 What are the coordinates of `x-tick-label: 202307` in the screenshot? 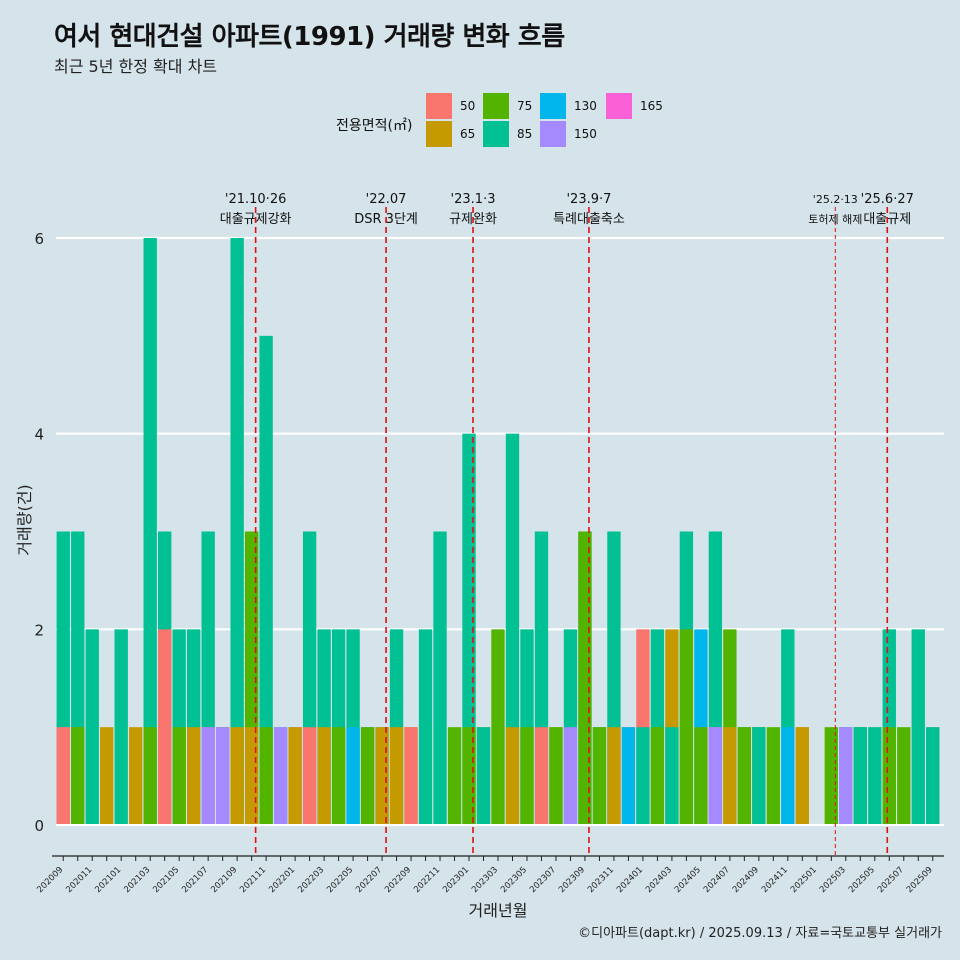 It's located at (543, 880).